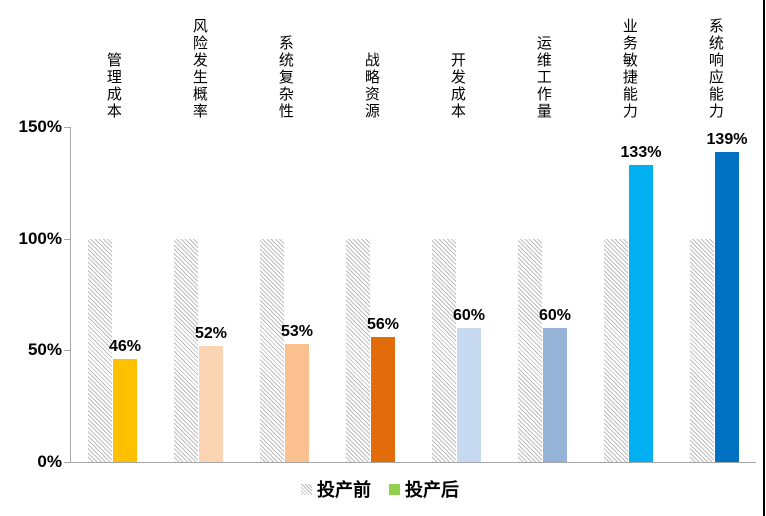 The image size is (766, 516). I want to click on bar-group-7: 业务敏捷能力 133%, so click(632, 258).